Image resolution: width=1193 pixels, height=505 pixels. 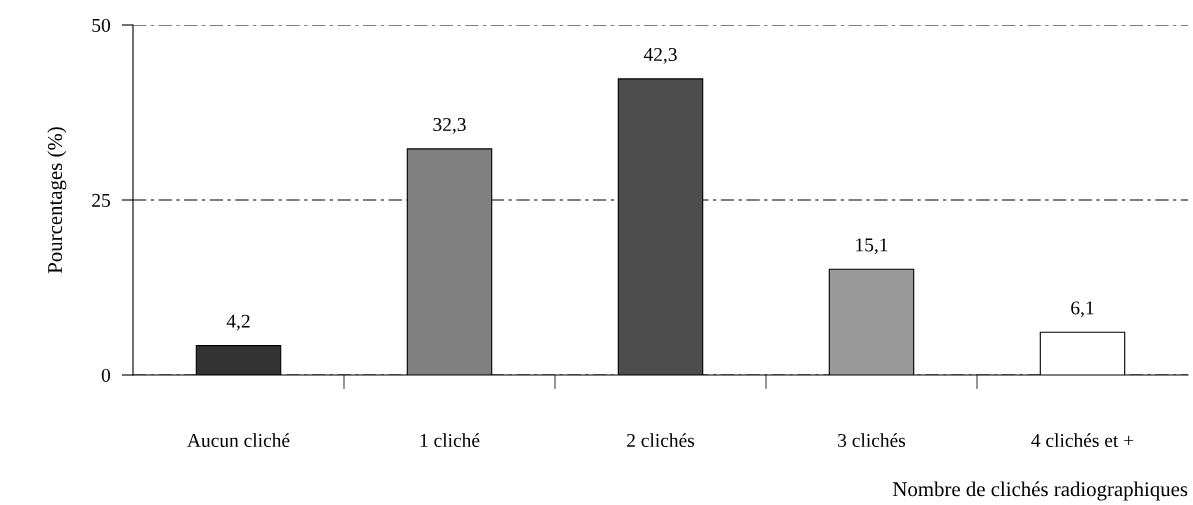 What do you see at coordinates (101, 25) in the screenshot?
I see `y-tick-label: 50` at bounding box center [101, 25].